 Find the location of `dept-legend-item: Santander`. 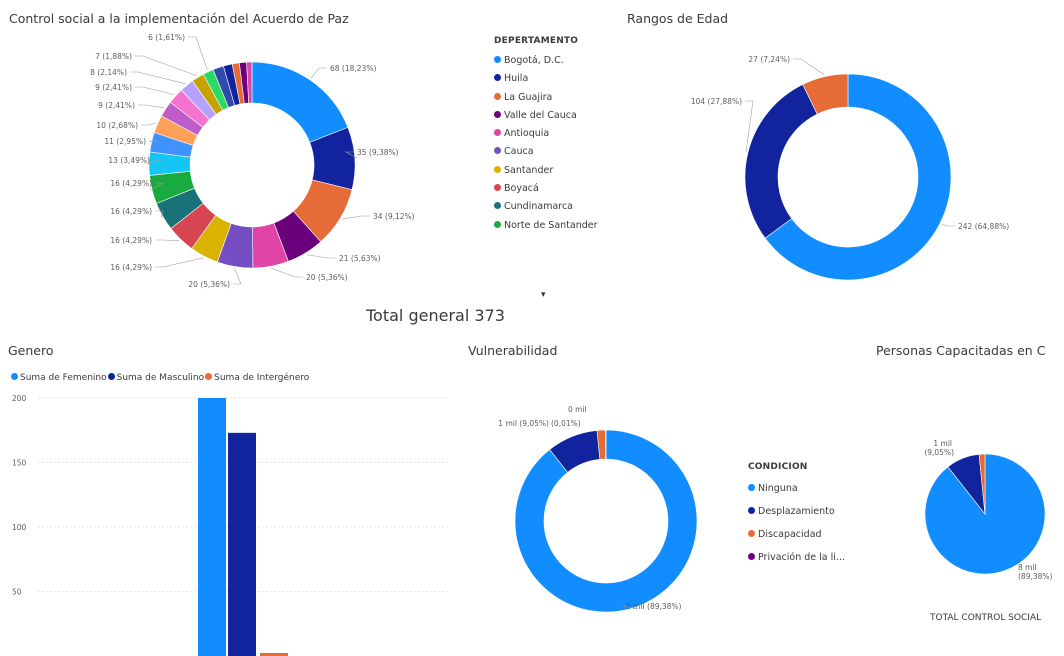

dept-legend-item: Santander is located at coordinates (546, 171).